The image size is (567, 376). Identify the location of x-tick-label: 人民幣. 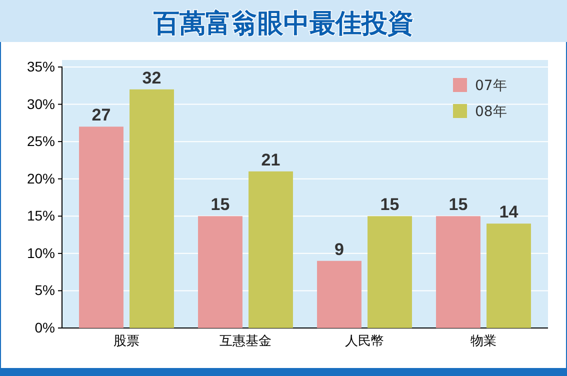
(364, 340).